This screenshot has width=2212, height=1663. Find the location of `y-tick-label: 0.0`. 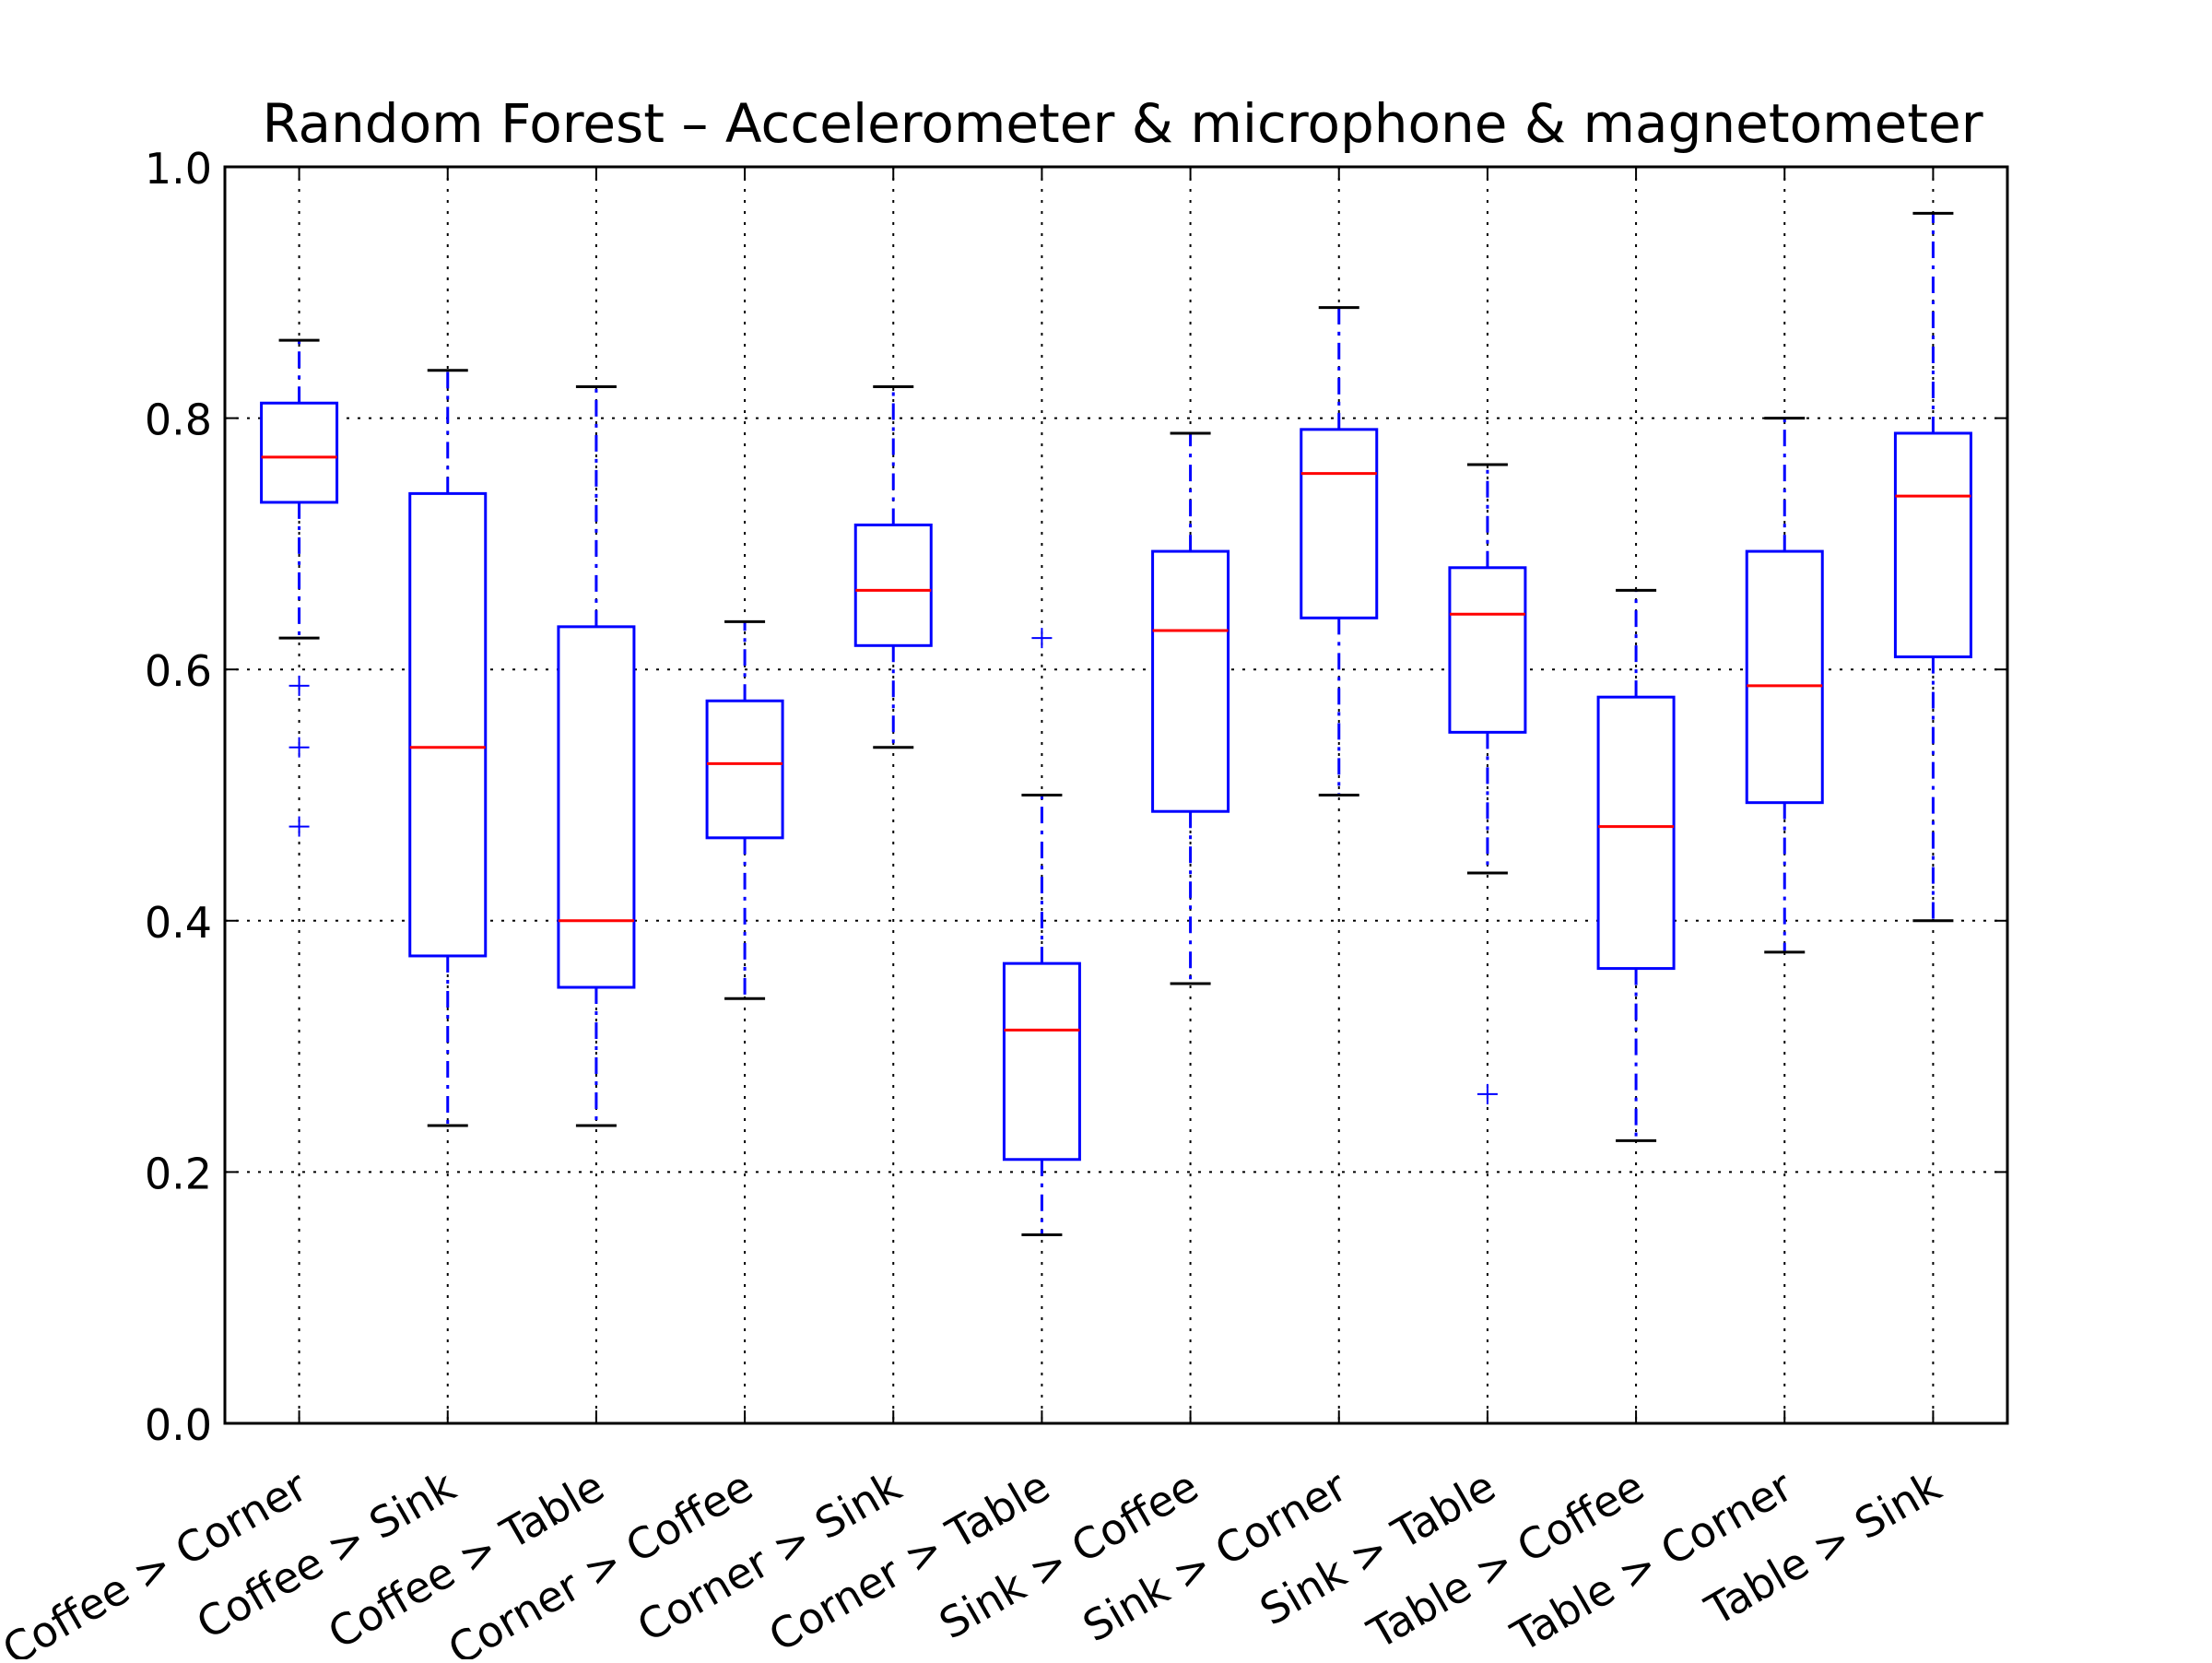

y-tick-label: 0.0 is located at coordinates (178, 1425).